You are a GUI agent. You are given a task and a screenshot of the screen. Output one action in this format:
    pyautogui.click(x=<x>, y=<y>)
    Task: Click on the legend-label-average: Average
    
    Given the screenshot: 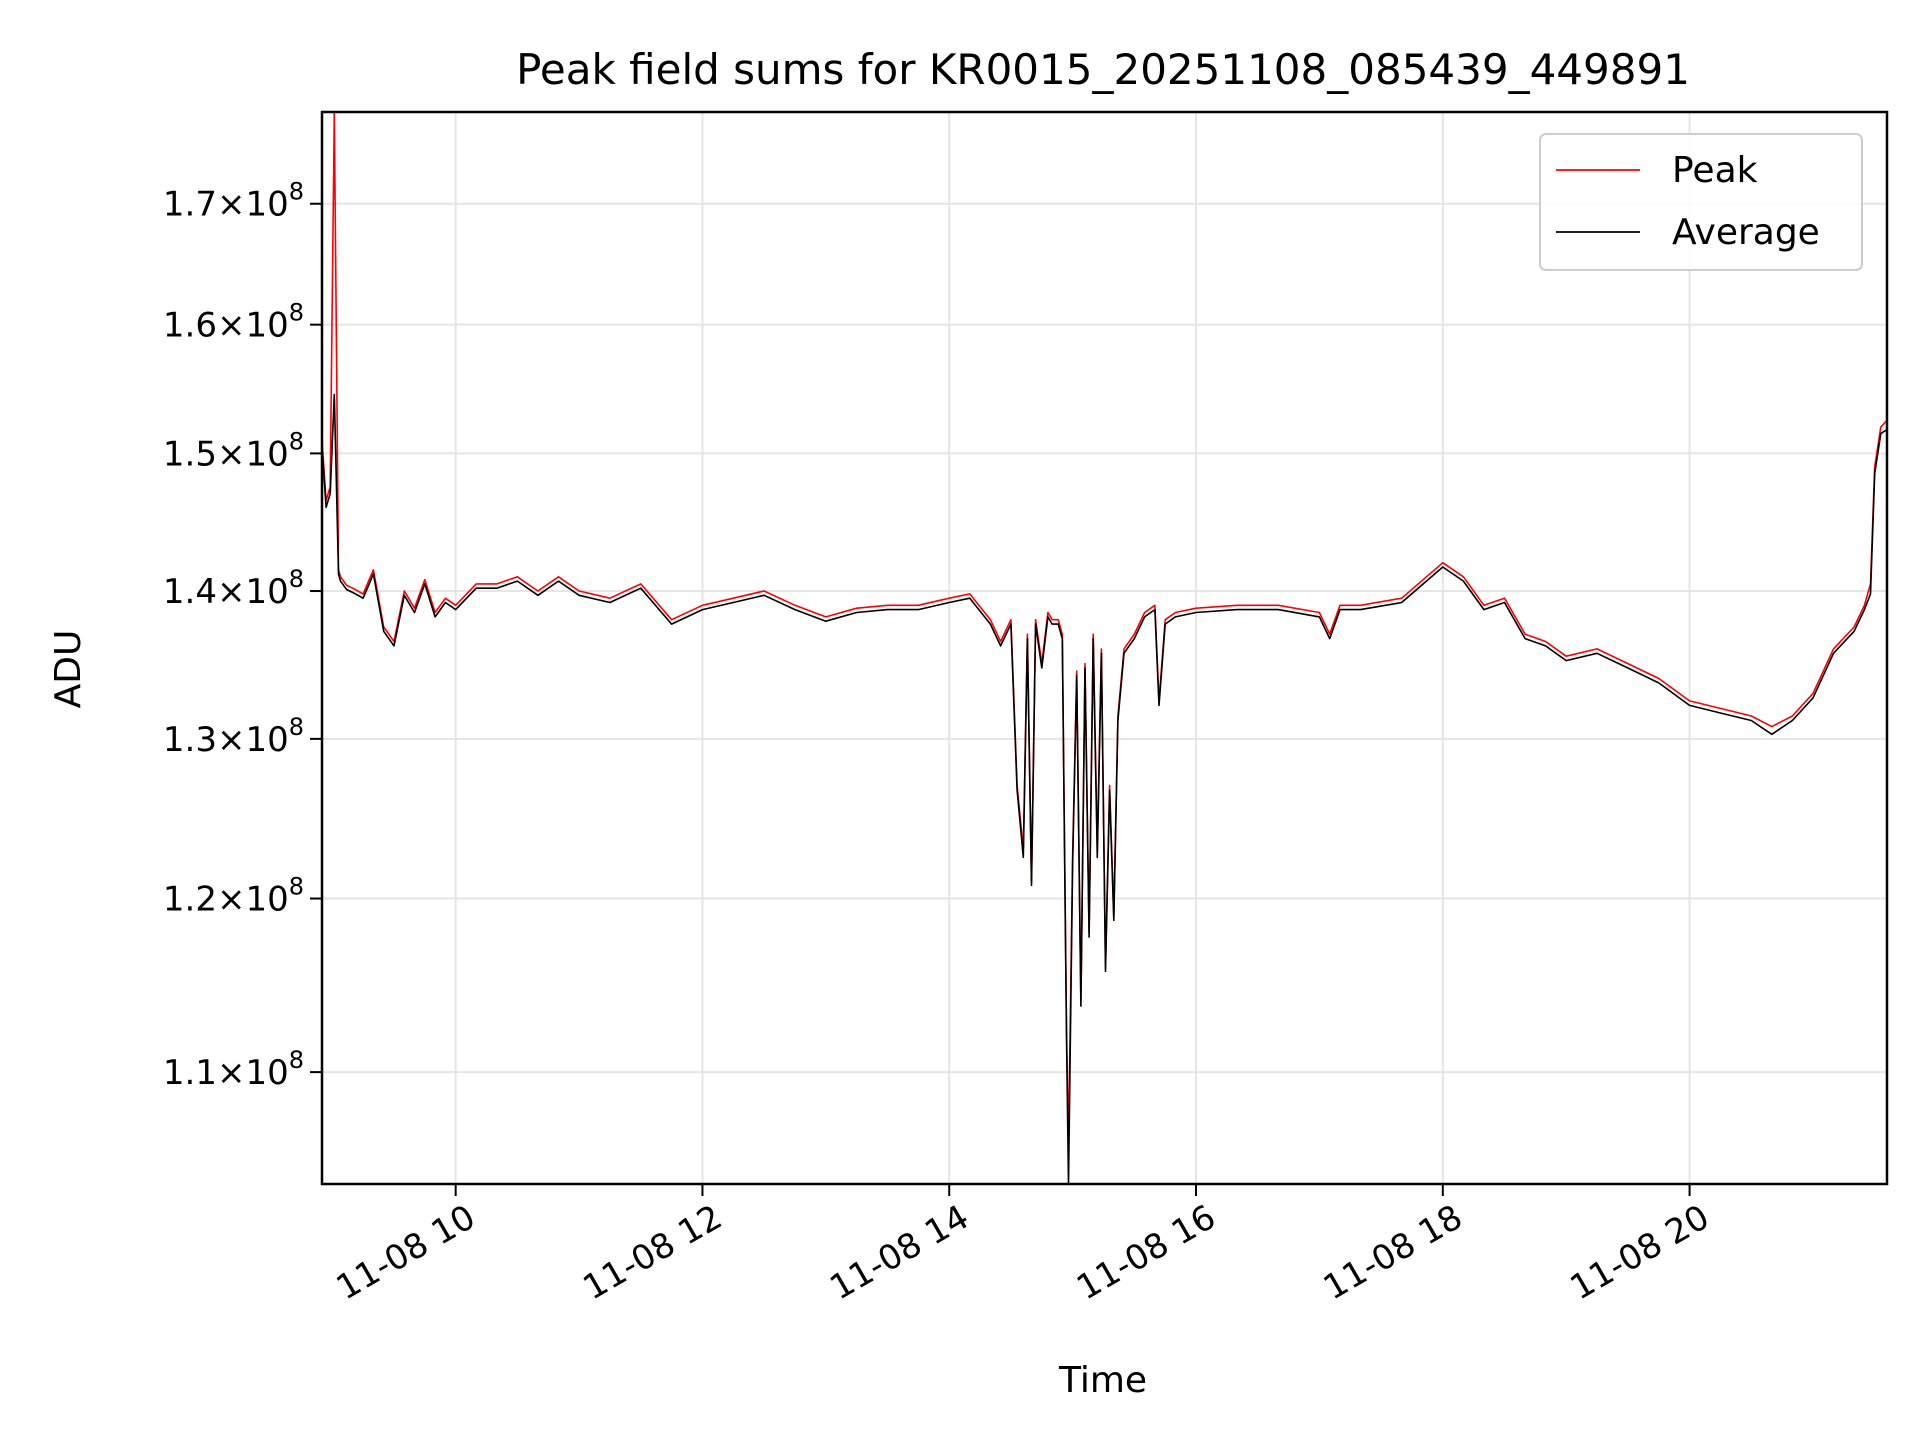 What is the action you would take?
    pyautogui.click(x=1746, y=232)
    